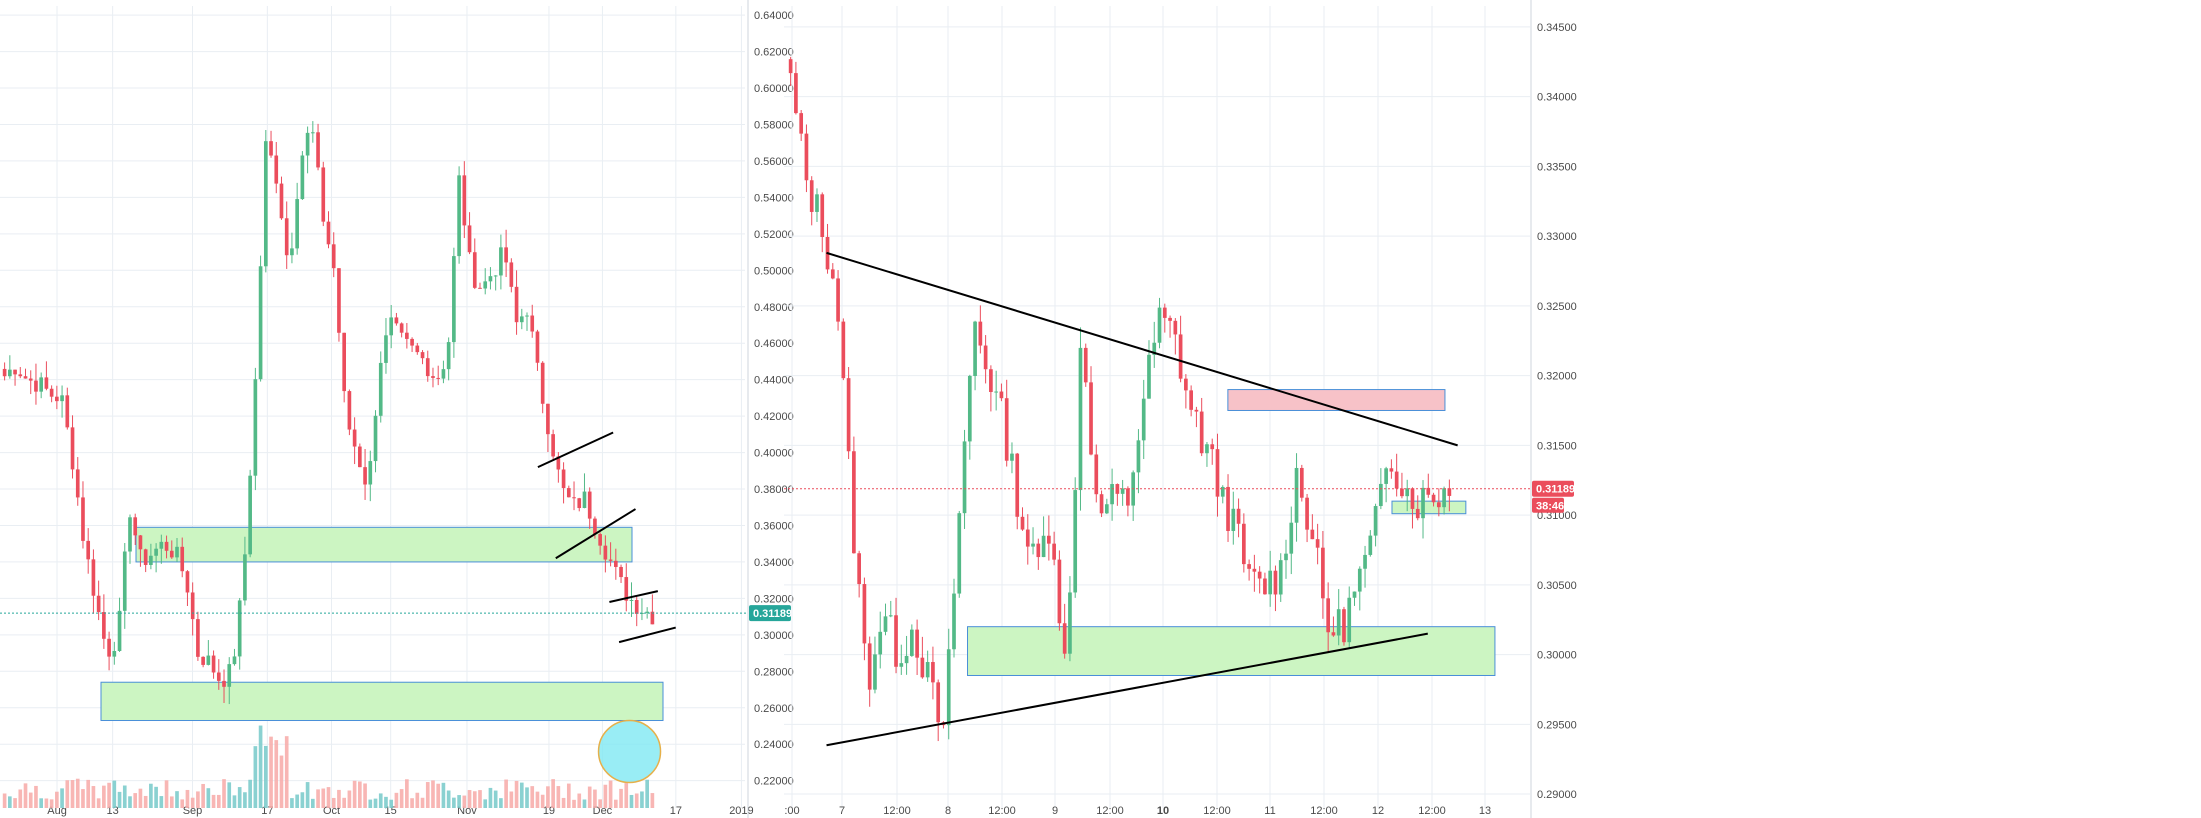  Describe the element at coordinates (774, 782) in the screenshot. I see `y-tick-label: 0.22000` at that location.